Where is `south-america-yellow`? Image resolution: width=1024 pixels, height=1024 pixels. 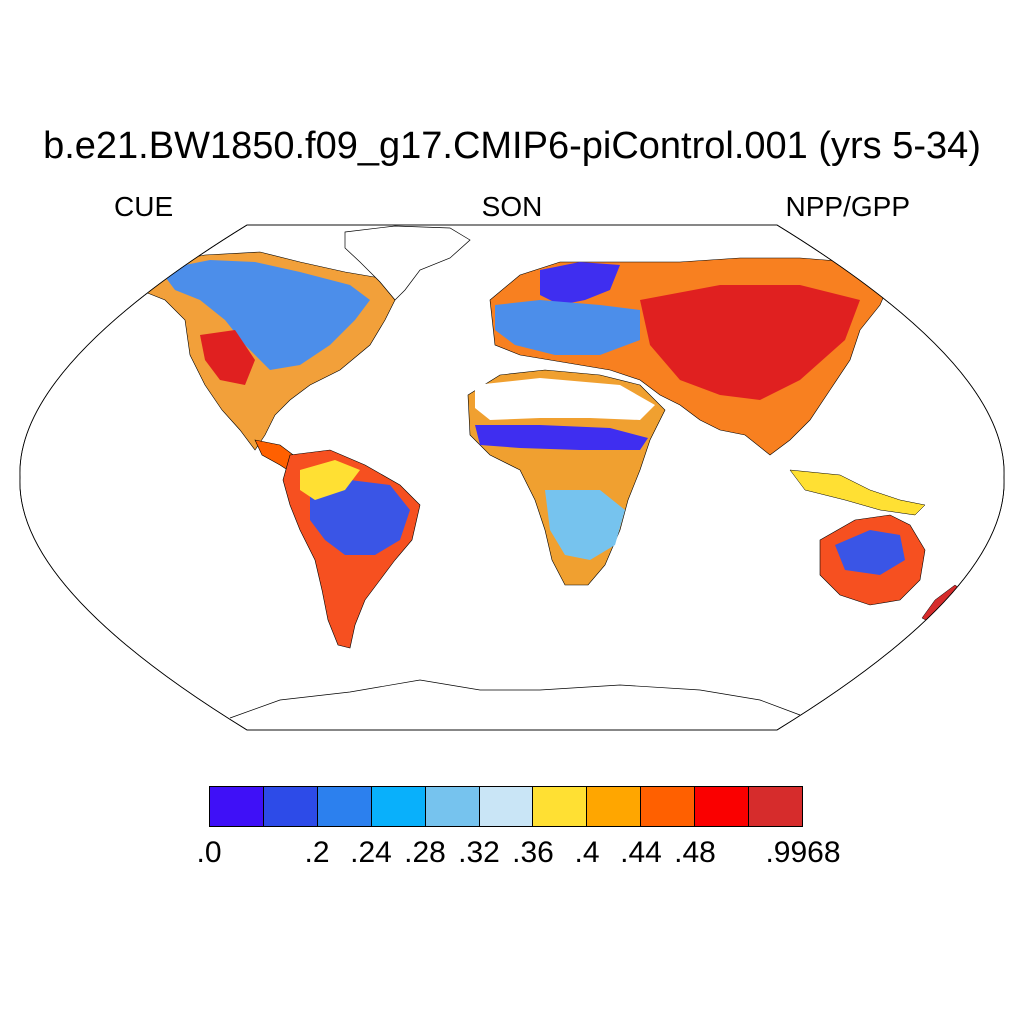 south-america-yellow is located at coordinates (330, 480).